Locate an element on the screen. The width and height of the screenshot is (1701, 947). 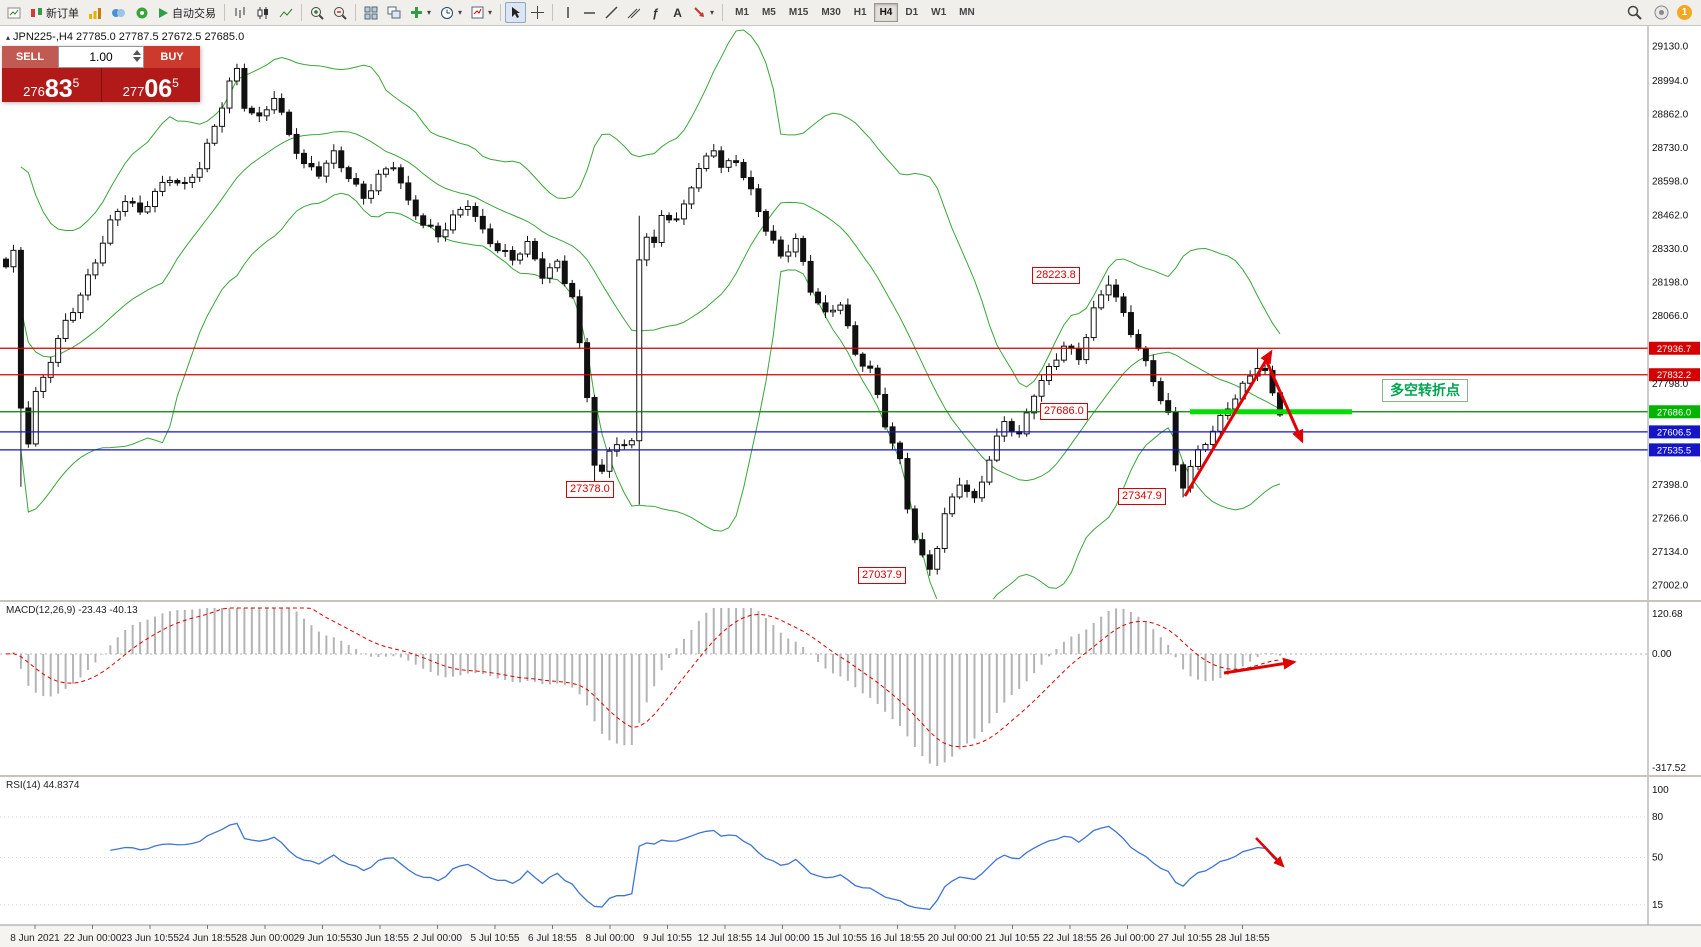
timeframe-h4: H4 is located at coordinates (886, 12).